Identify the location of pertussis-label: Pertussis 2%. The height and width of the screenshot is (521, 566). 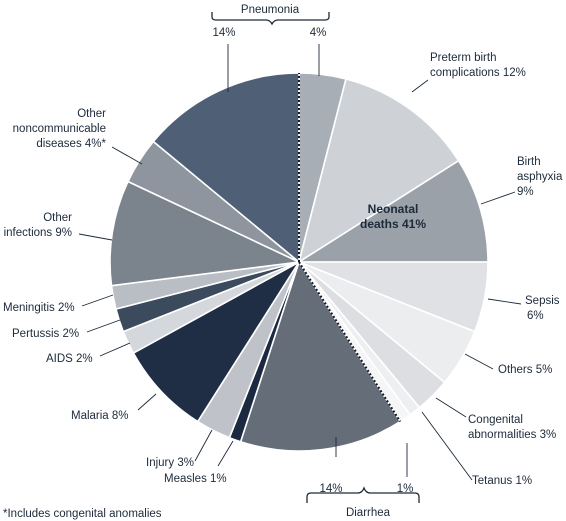
(45, 334).